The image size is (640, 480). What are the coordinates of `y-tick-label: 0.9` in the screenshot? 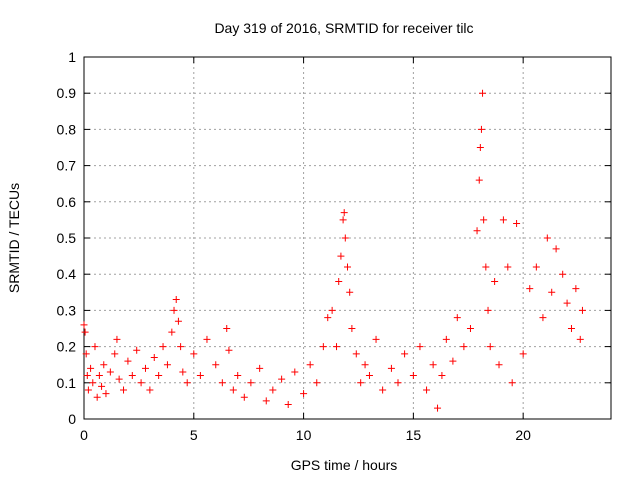 It's located at (67, 93).